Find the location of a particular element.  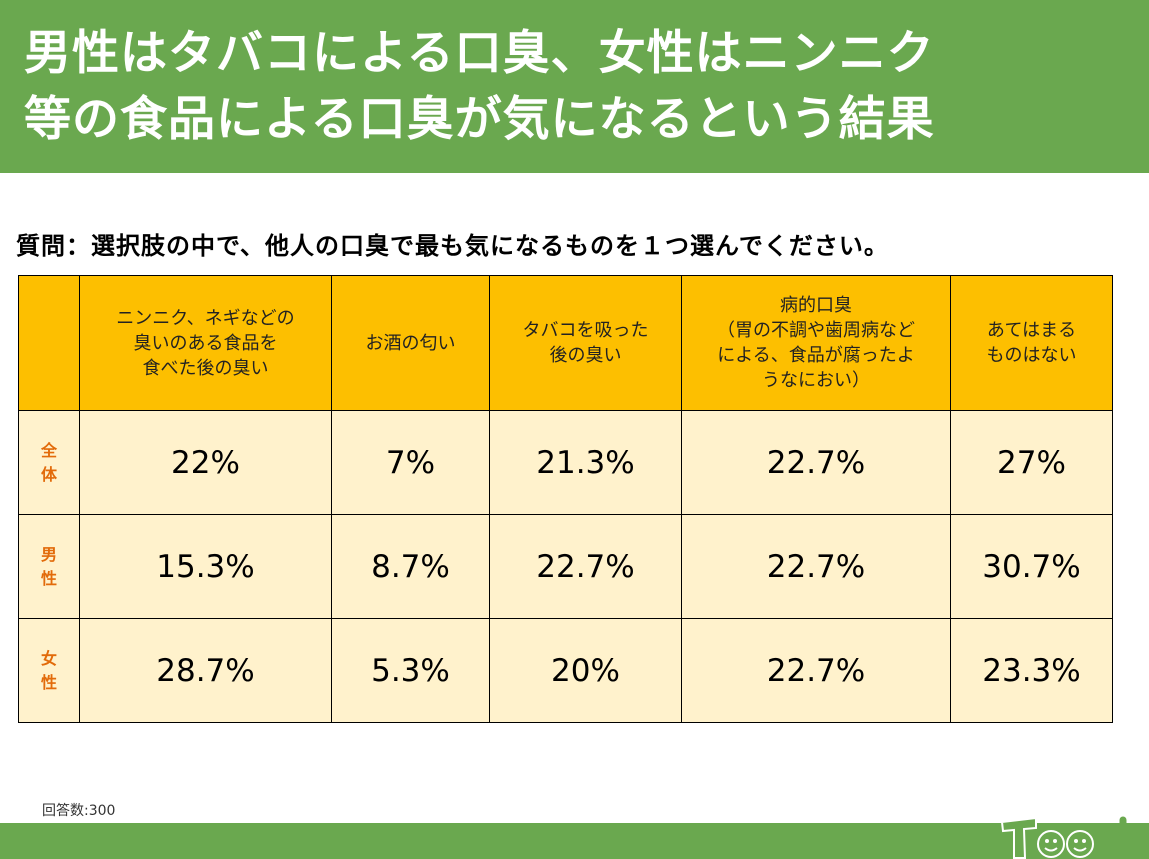

table-row: 男性 15.3% 8.7% 22.7% 22.7% 30.7% is located at coordinates (565, 566).